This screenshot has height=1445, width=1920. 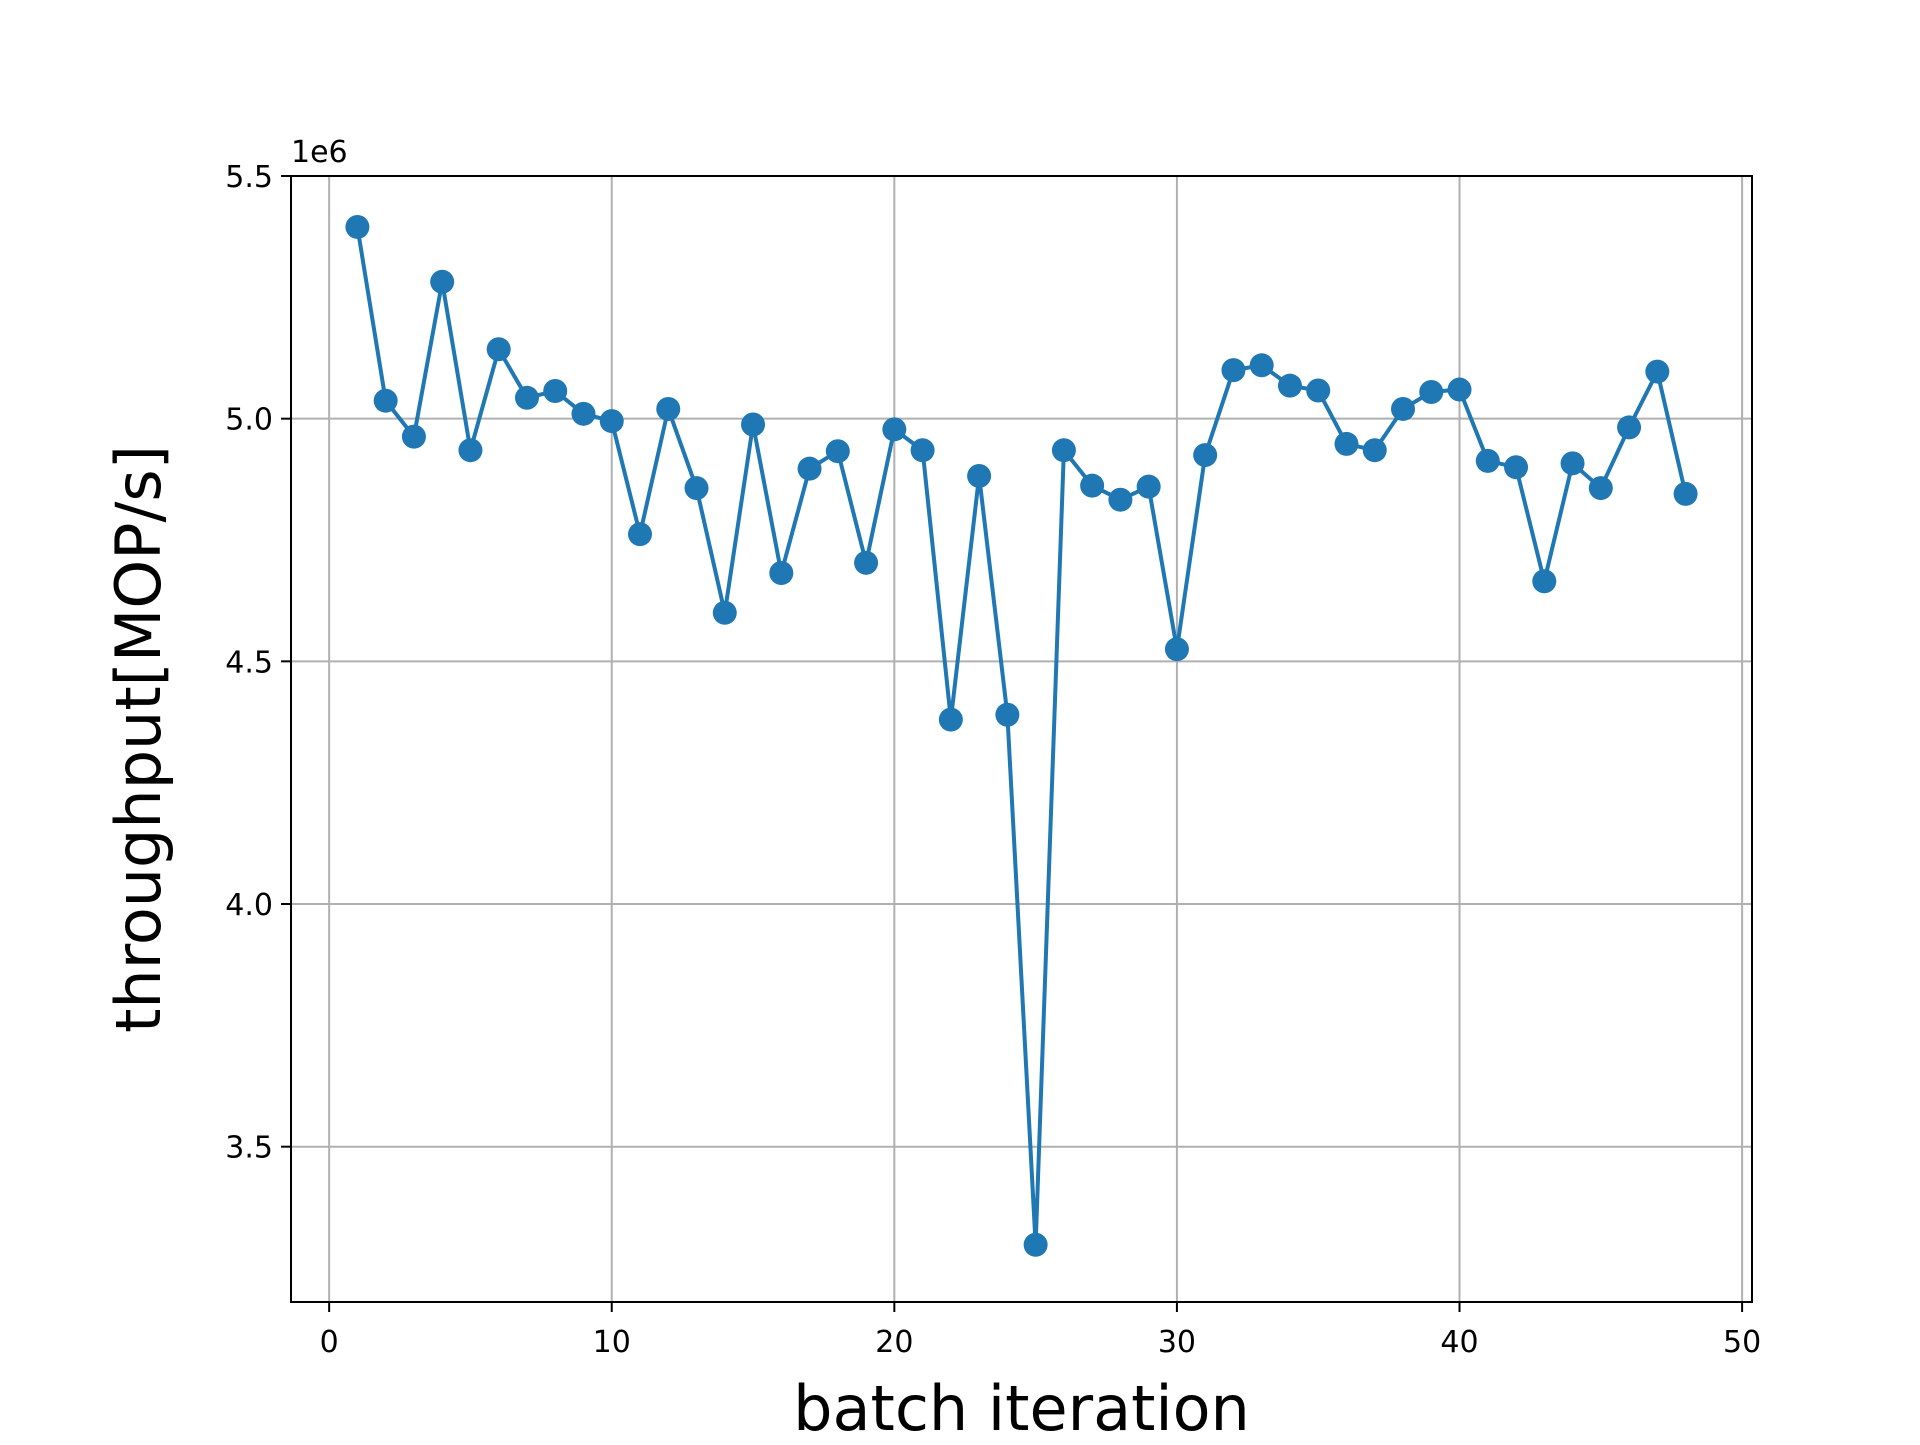 I want to click on y-tick-label: 4.5, so click(x=249, y=662).